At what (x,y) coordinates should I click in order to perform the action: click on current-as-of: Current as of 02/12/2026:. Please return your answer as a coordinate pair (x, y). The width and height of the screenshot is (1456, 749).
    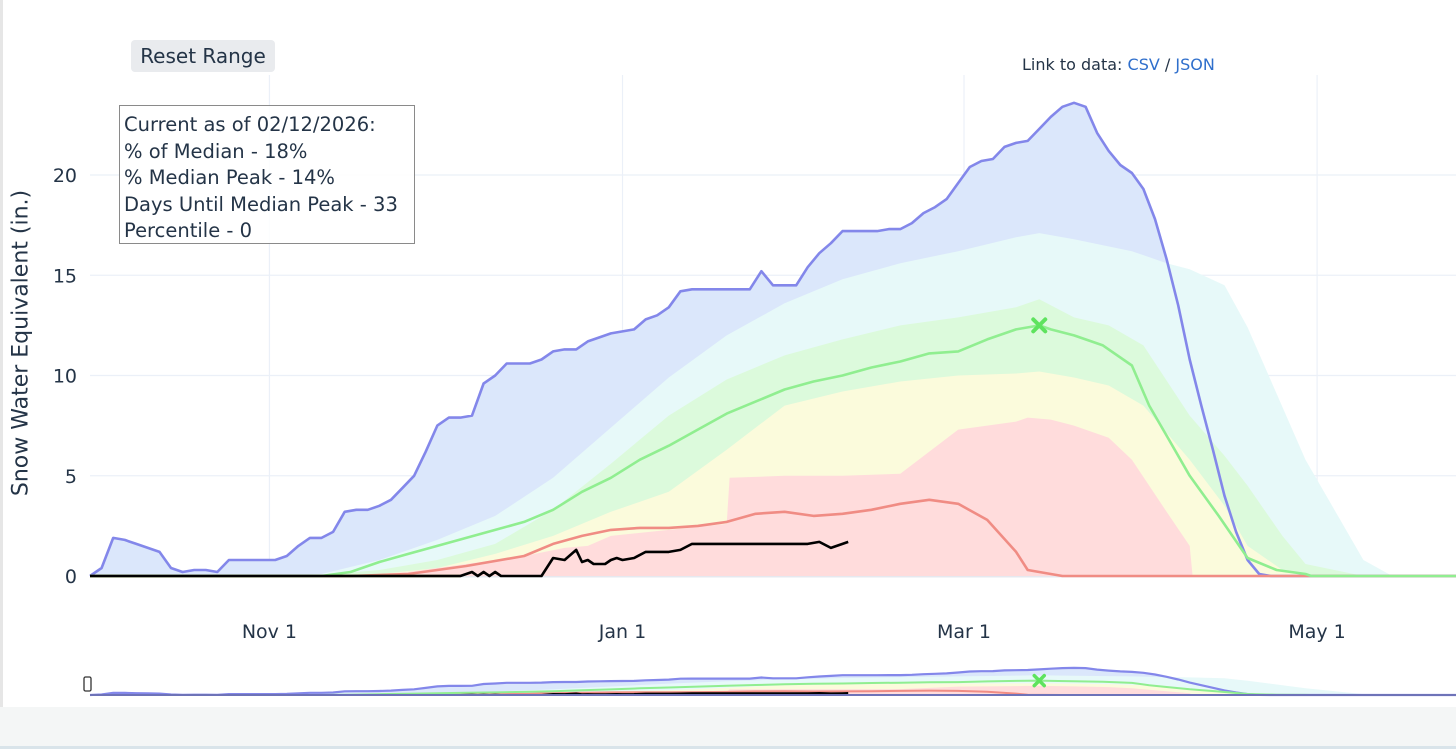
    Looking at the image, I should click on (250, 124).